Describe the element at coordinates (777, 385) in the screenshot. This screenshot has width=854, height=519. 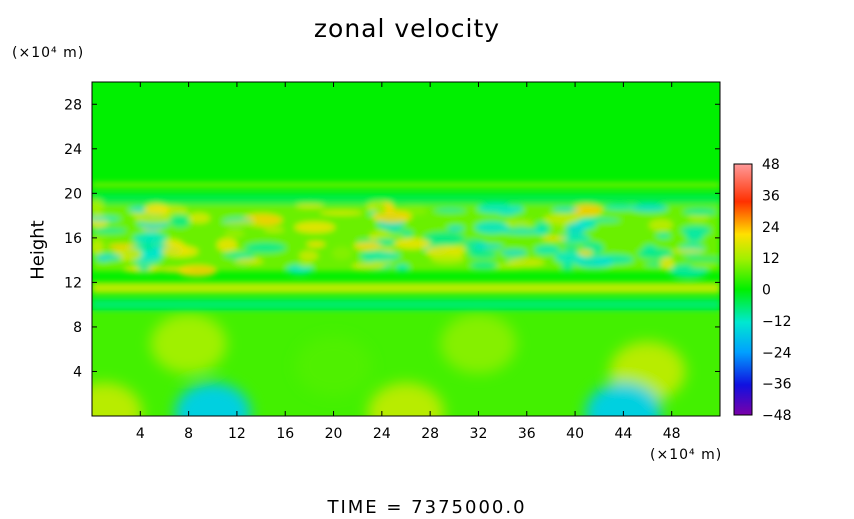
I see `colorbar-tick-label: −36` at that location.